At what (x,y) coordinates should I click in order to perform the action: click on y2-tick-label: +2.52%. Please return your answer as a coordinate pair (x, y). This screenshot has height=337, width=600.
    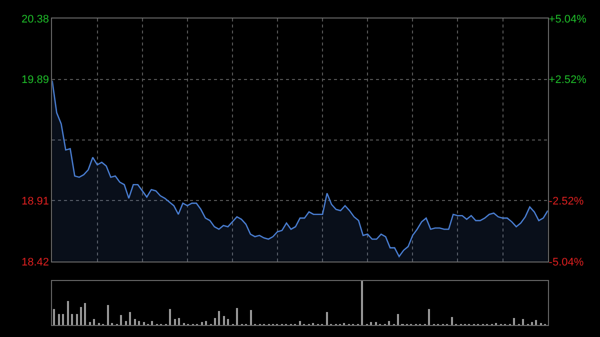
    Looking at the image, I should click on (567, 80).